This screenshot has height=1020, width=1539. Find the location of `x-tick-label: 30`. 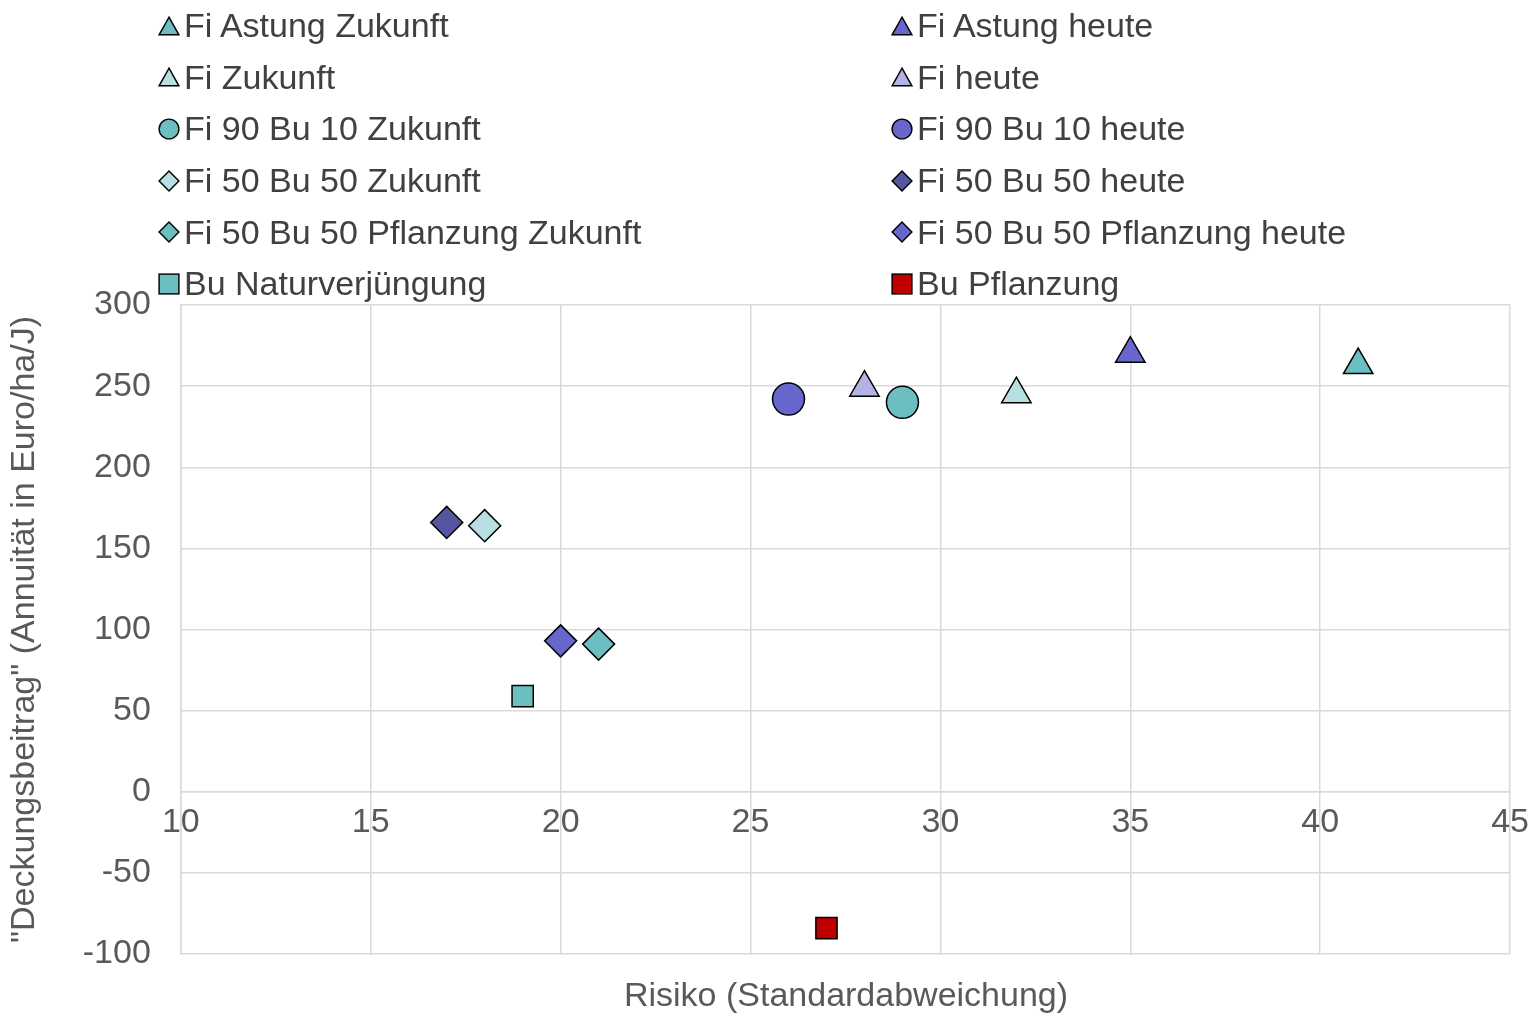

x-tick-label: 30 is located at coordinates (940, 819).